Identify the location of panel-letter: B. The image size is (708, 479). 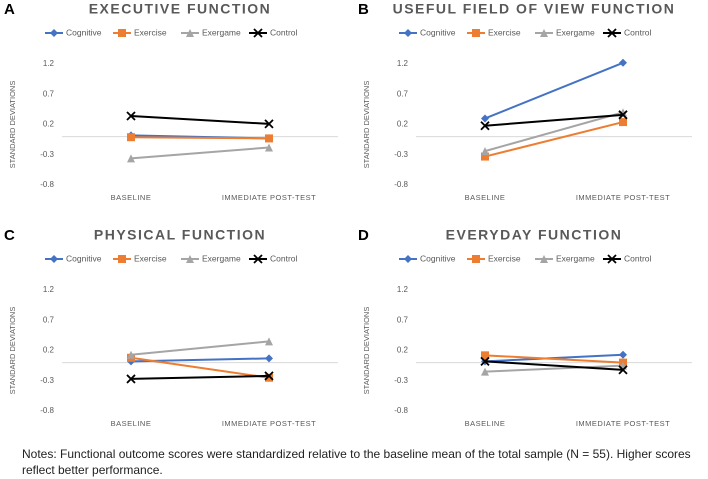
(363, 9).